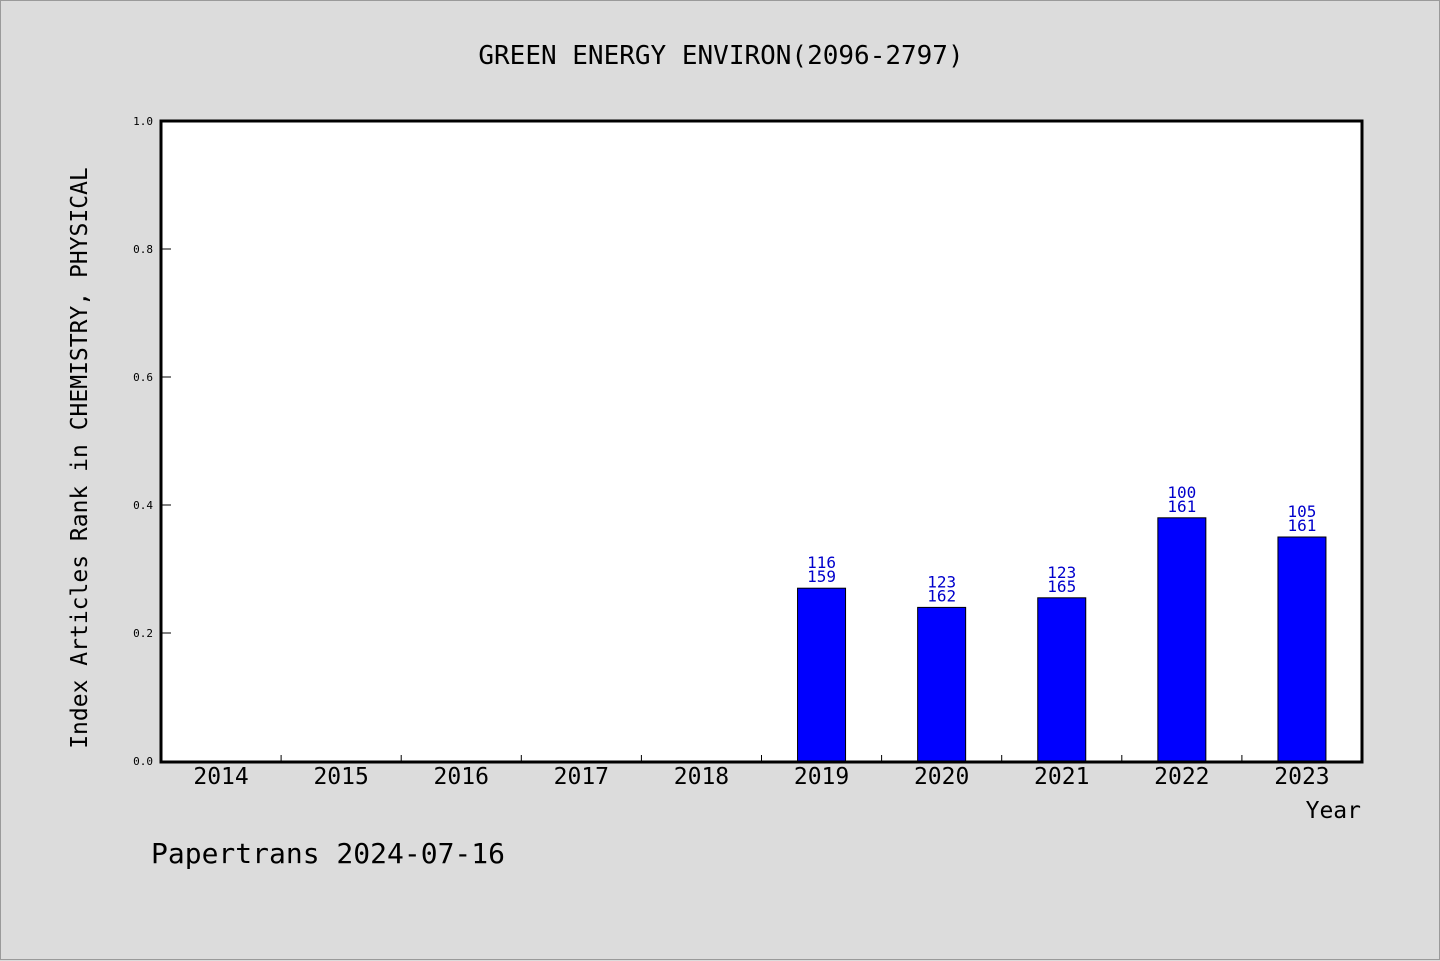 This screenshot has height=961, width=1440. I want to click on y-tick-label: 0.0, so click(143, 761).